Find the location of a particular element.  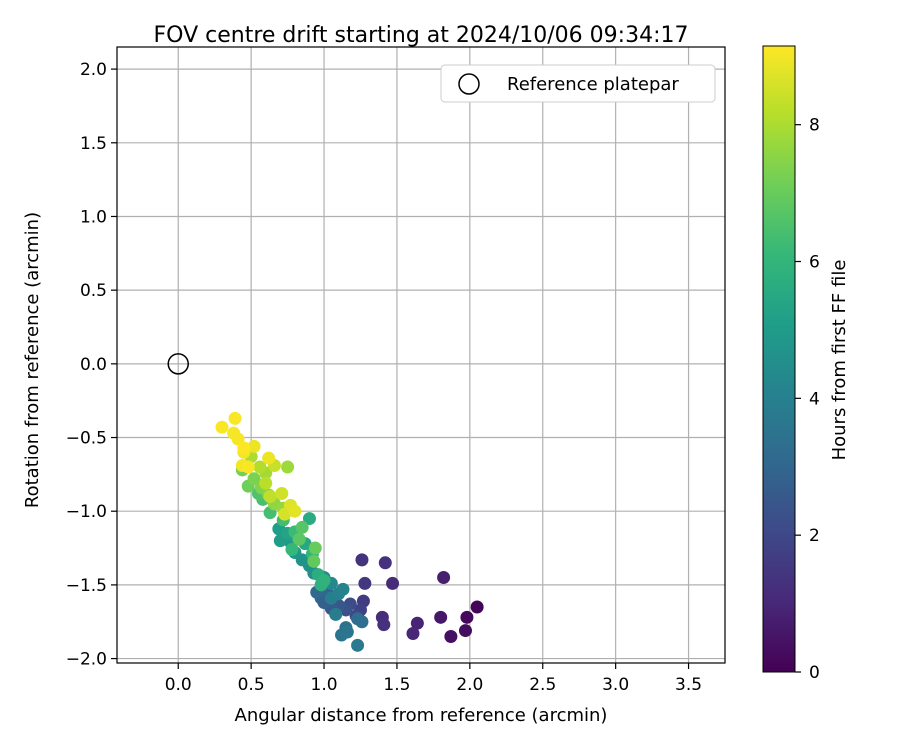

colorbar-gradient is located at coordinates (779, 359).